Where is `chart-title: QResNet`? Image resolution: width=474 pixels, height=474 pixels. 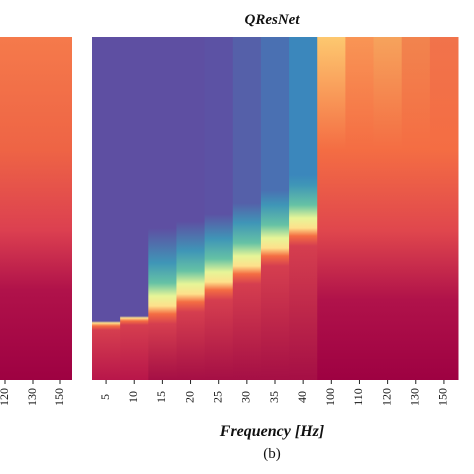 chart-title: QResNet is located at coordinates (273, 20).